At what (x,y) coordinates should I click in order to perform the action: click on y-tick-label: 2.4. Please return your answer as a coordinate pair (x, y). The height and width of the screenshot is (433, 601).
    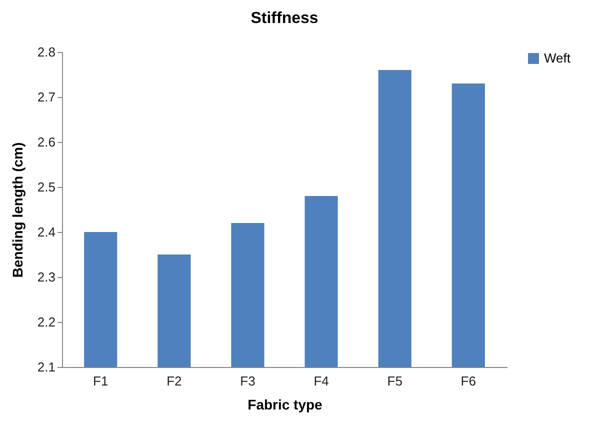
    Looking at the image, I should click on (46, 232).